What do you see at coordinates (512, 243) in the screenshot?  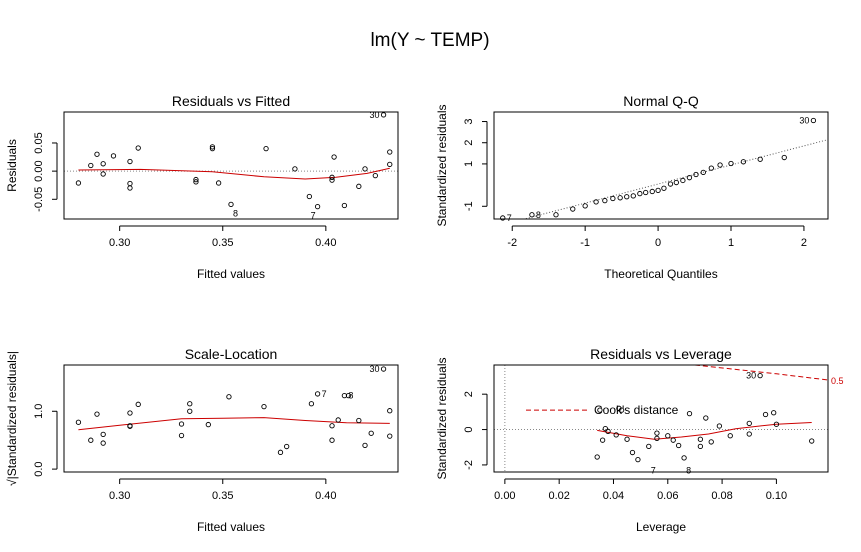 I see `x-tick-label: -2` at bounding box center [512, 243].